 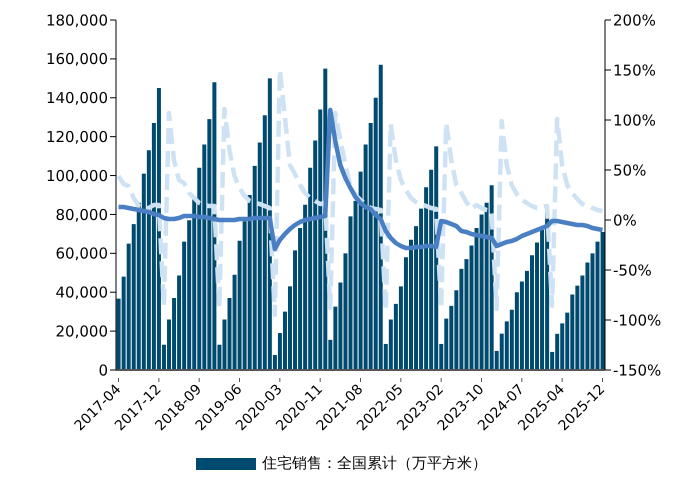 I want to click on y2-tick-label: 50%, so click(x=629, y=170).